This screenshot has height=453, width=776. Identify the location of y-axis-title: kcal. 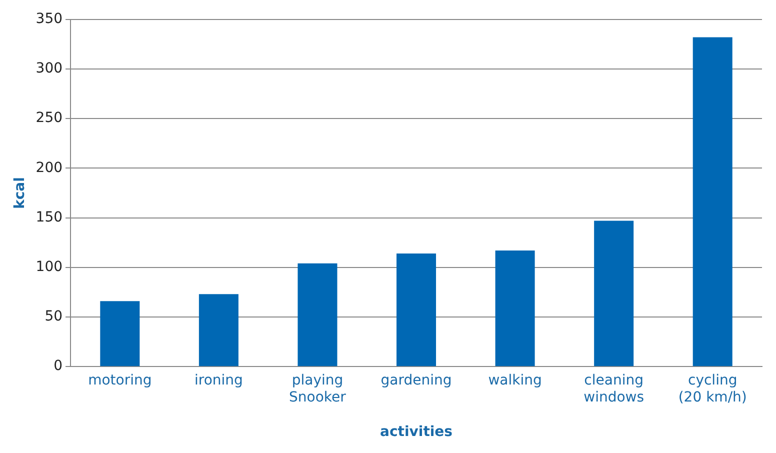
(20, 193).